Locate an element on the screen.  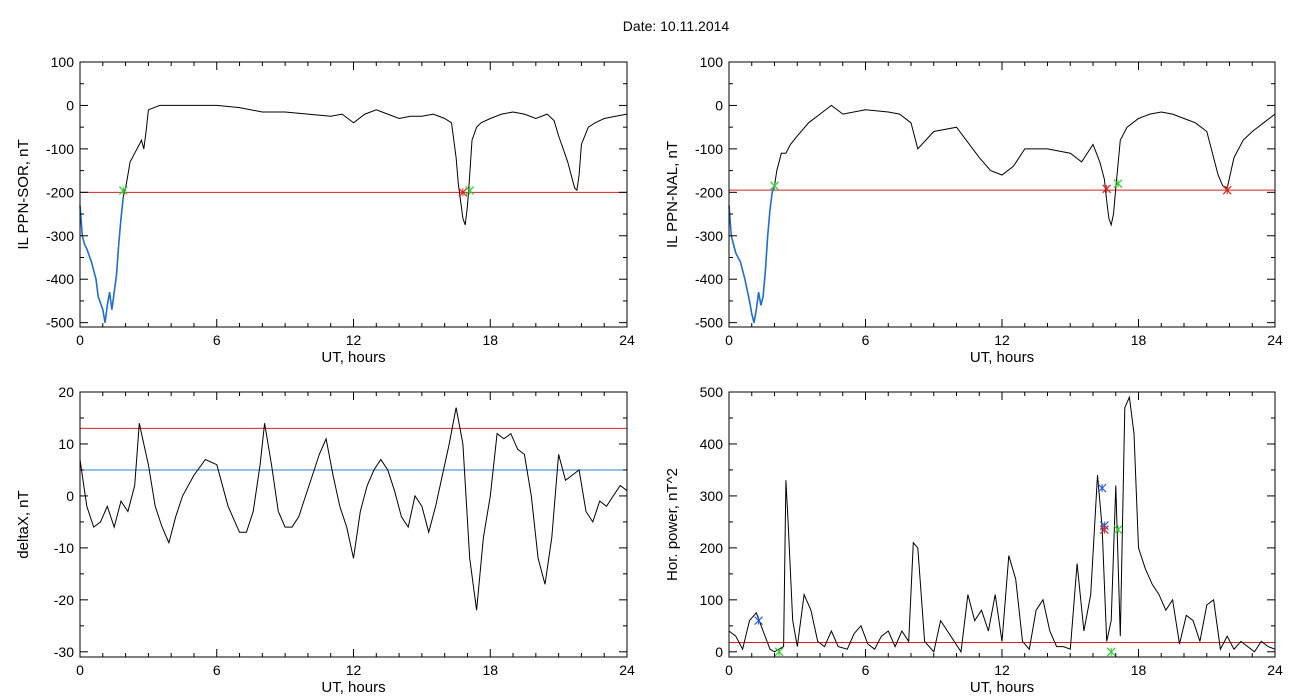
y-tick-label: 400 is located at coordinates (712, 444).